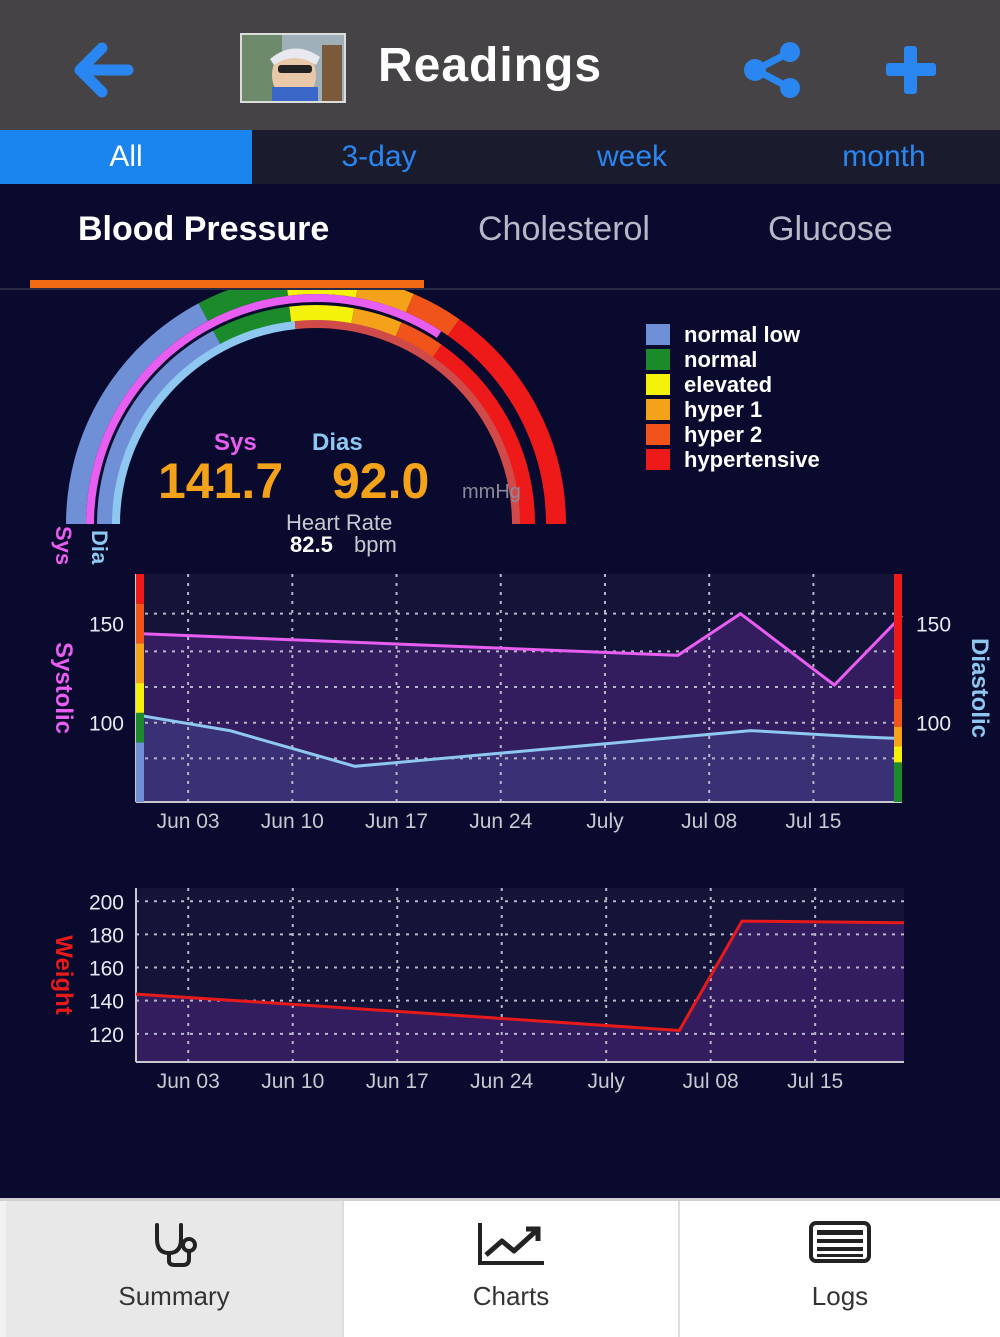 The image size is (1000, 1337). What do you see at coordinates (106, 969) in the screenshot?
I see `y-tick-label: 160` at bounding box center [106, 969].